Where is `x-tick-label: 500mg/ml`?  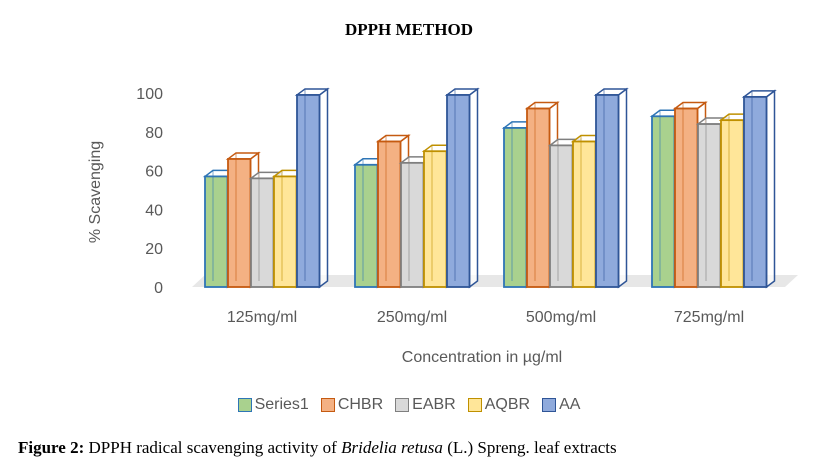
x-tick-label: 500mg/ml is located at coordinates (561, 317).